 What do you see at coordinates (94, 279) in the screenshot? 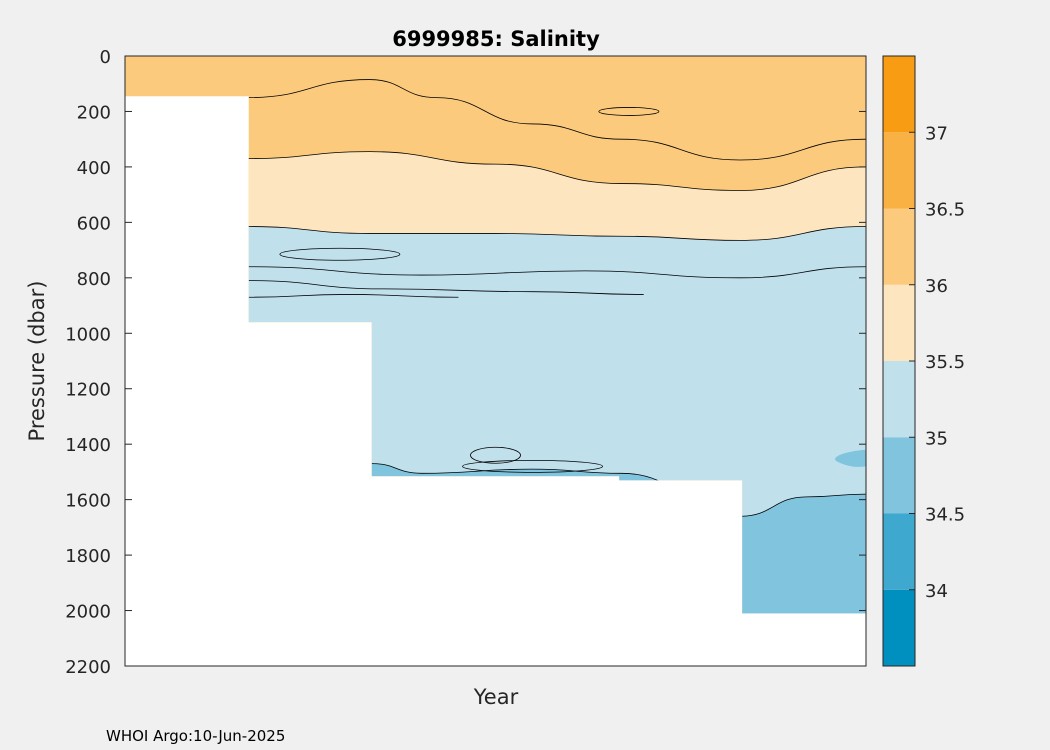
I see `y-tick-label: 800` at bounding box center [94, 279].